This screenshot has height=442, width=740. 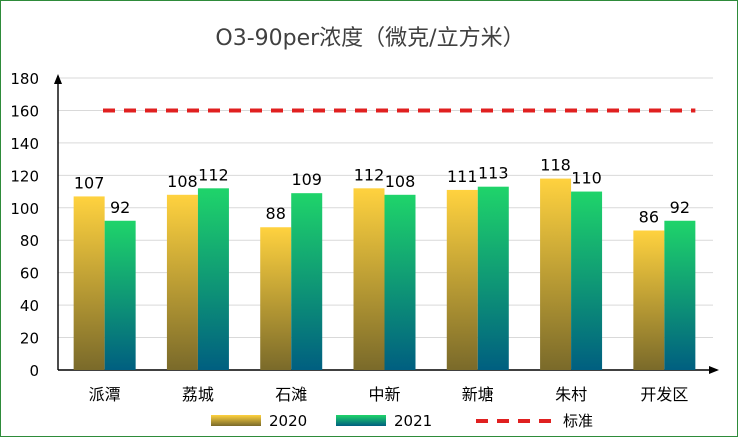 What do you see at coordinates (24, 79) in the screenshot?
I see `y-tick-label: 180` at bounding box center [24, 79].